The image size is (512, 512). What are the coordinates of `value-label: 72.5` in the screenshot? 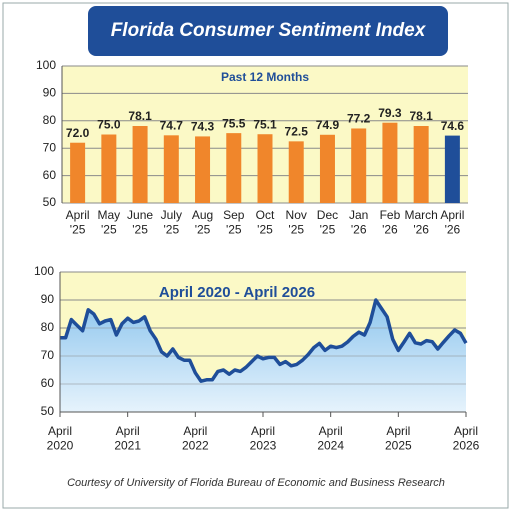 It's located at (297, 132).